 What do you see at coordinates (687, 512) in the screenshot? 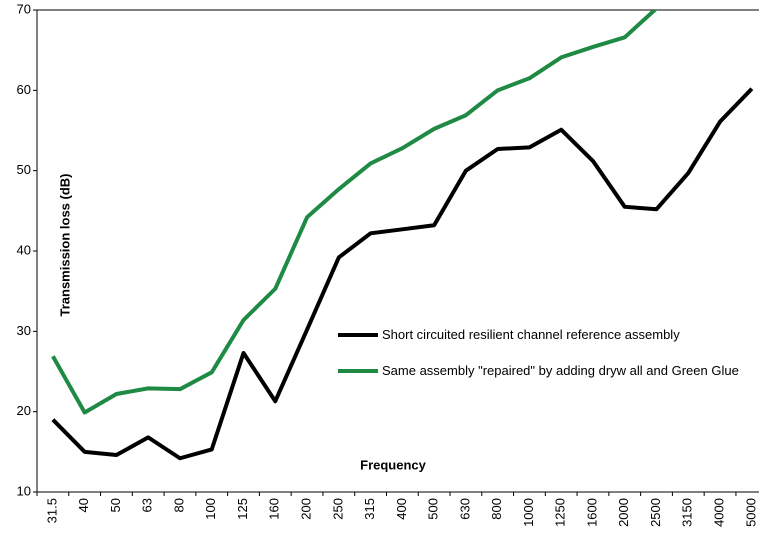
I see `x-tick-label: 3150` at bounding box center [687, 512].